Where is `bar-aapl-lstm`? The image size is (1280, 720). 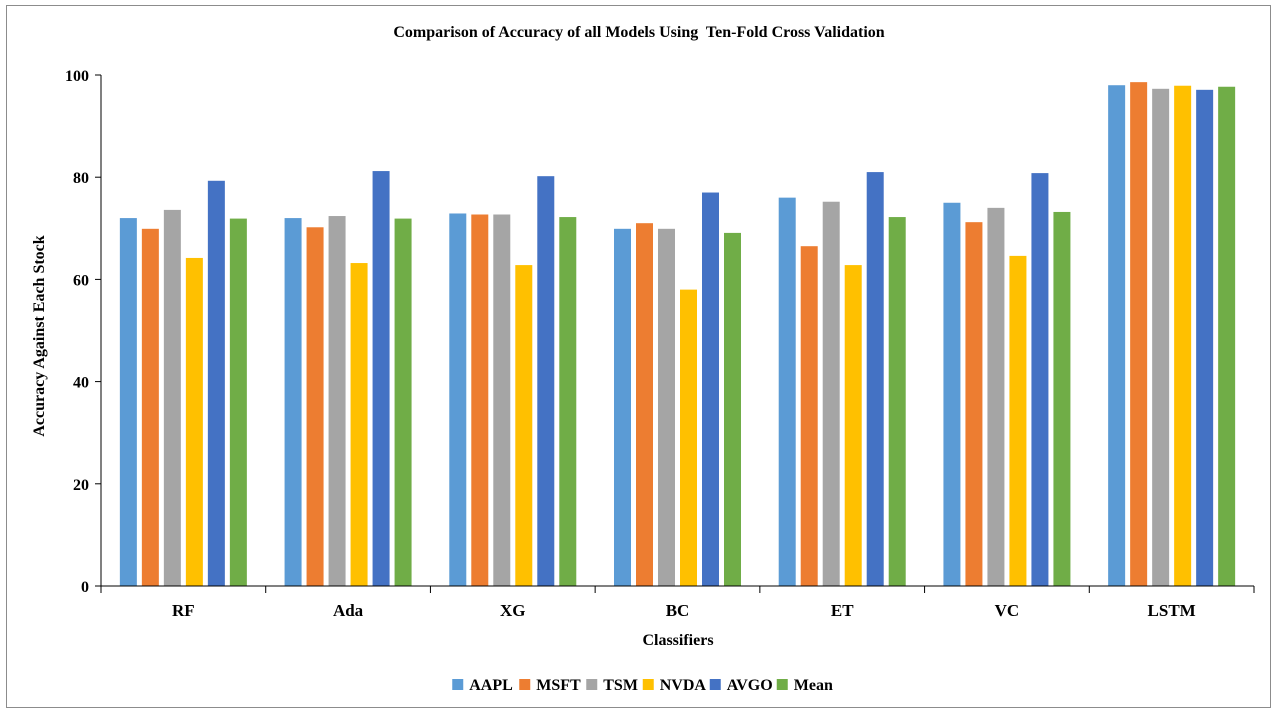 bar-aapl-lstm is located at coordinates (1117, 335).